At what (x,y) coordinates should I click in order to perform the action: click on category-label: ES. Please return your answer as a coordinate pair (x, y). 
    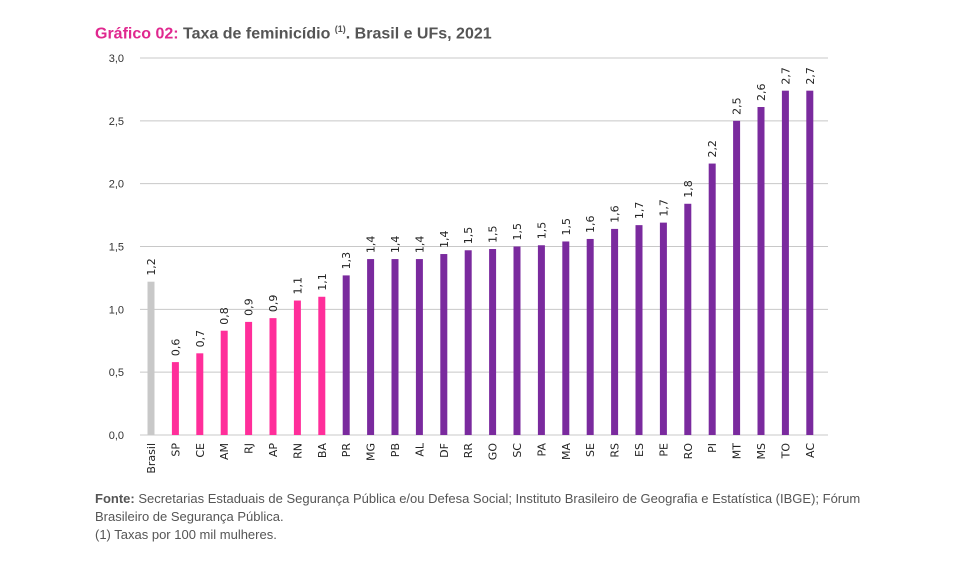
    Looking at the image, I should click on (639, 450).